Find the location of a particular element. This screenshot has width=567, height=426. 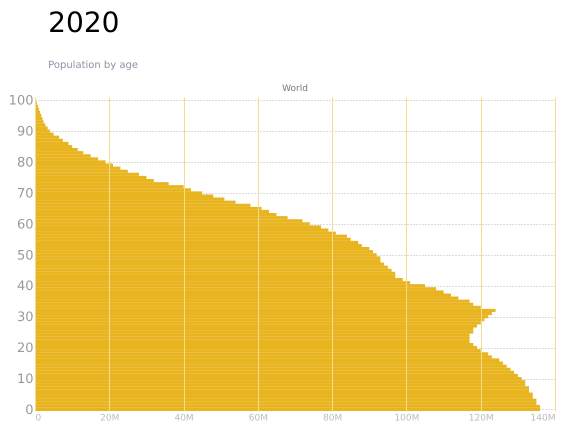

y-tick-label: 90 is located at coordinates (25, 132).